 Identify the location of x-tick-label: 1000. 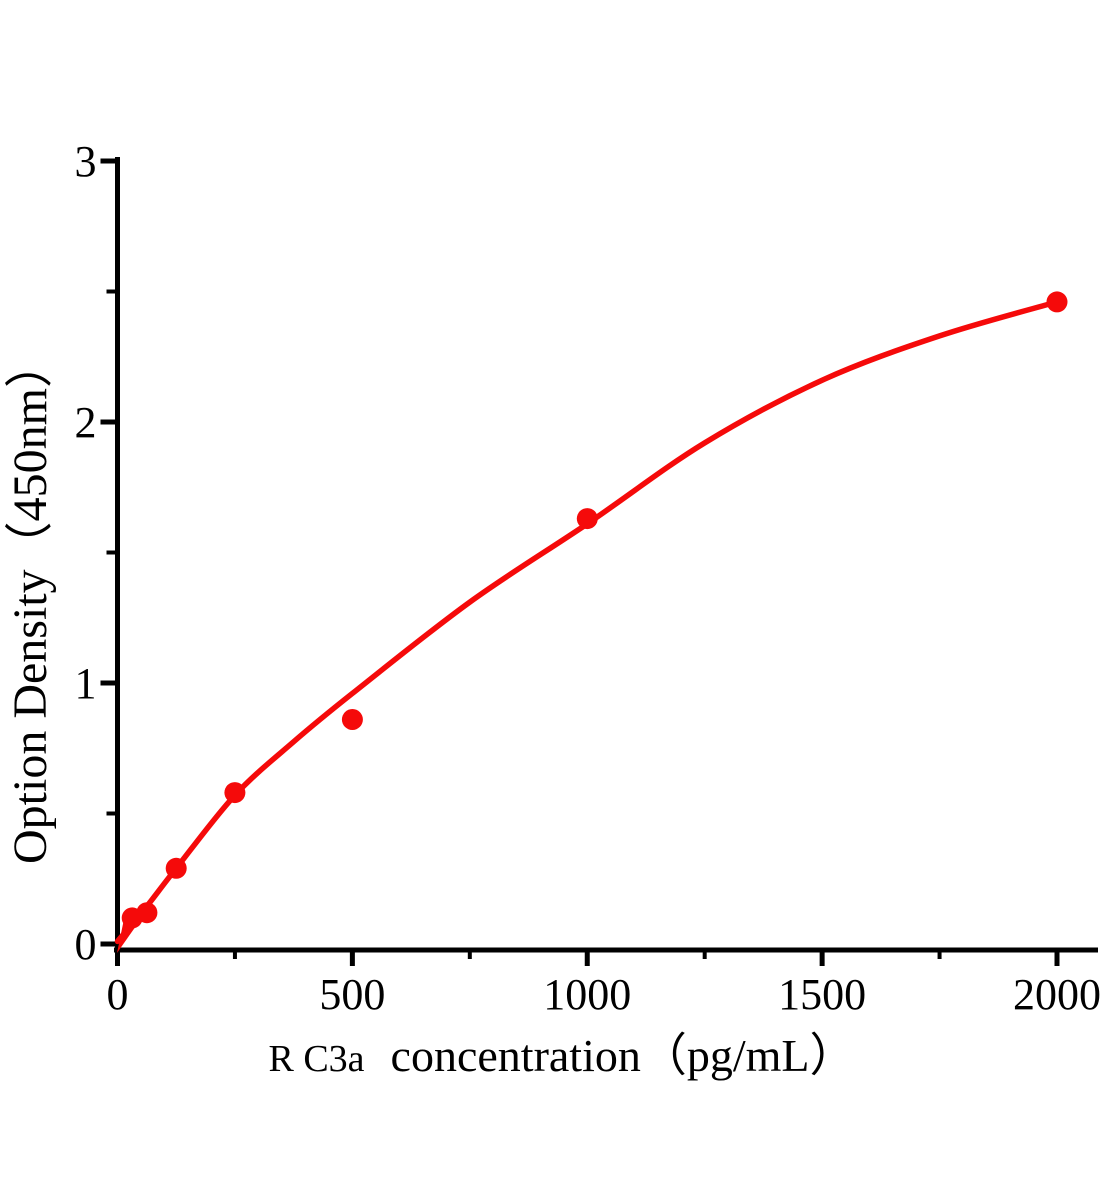
(587, 994).